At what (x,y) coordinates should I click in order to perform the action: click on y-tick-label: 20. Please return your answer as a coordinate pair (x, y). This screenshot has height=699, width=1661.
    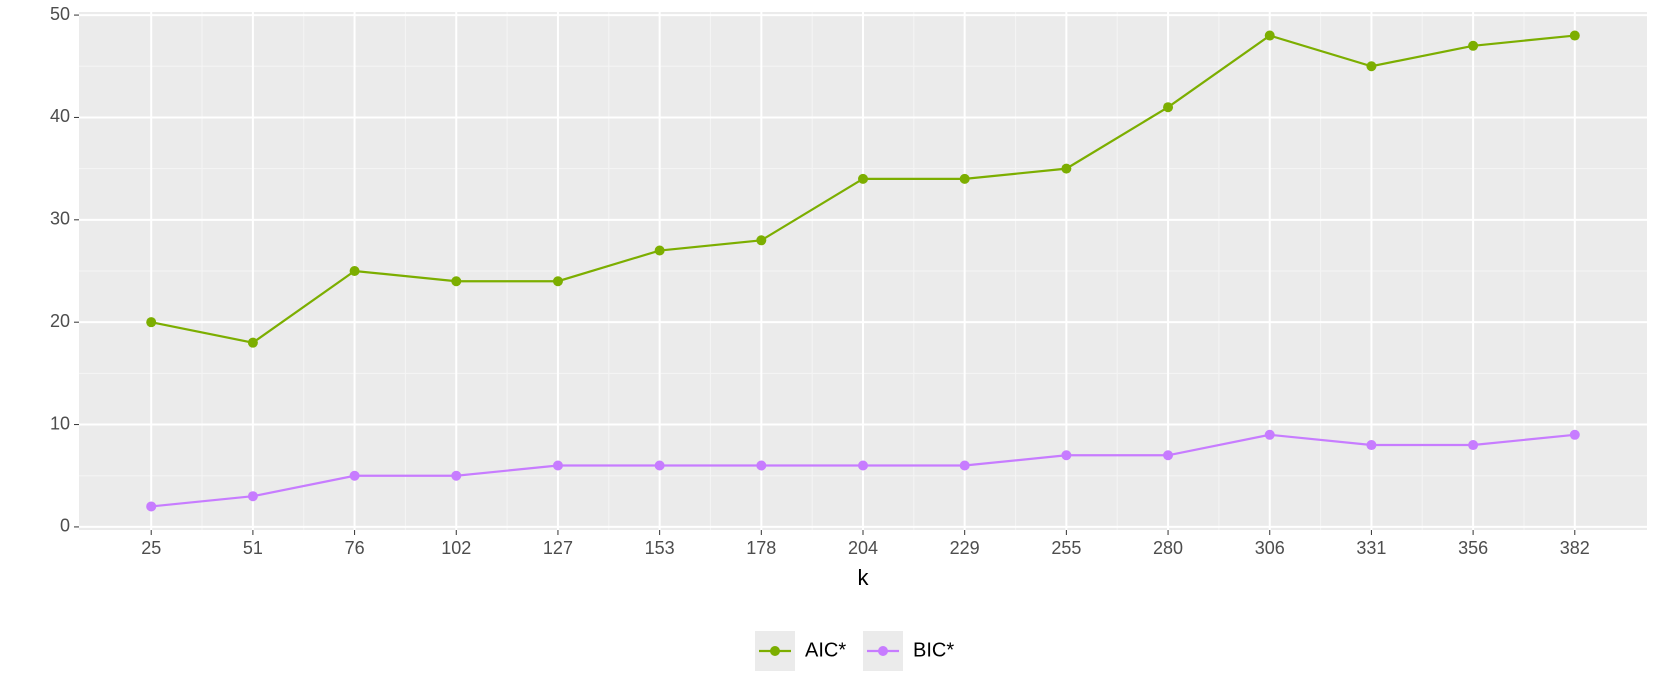
    Looking at the image, I should click on (60, 321).